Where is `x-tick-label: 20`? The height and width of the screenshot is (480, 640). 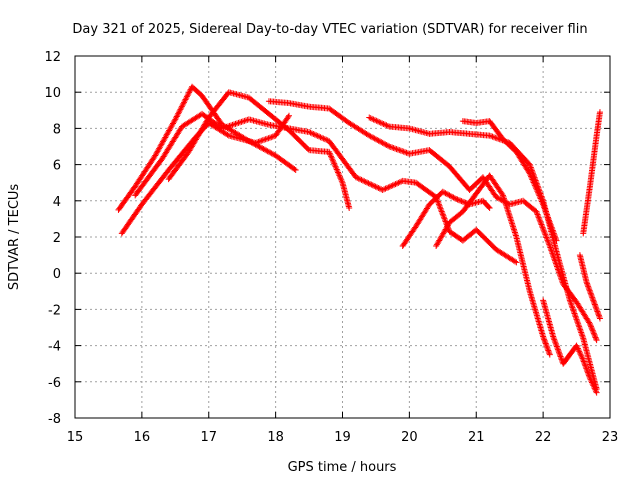
x-tick-label: 20 is located at coordinates (409, 437).